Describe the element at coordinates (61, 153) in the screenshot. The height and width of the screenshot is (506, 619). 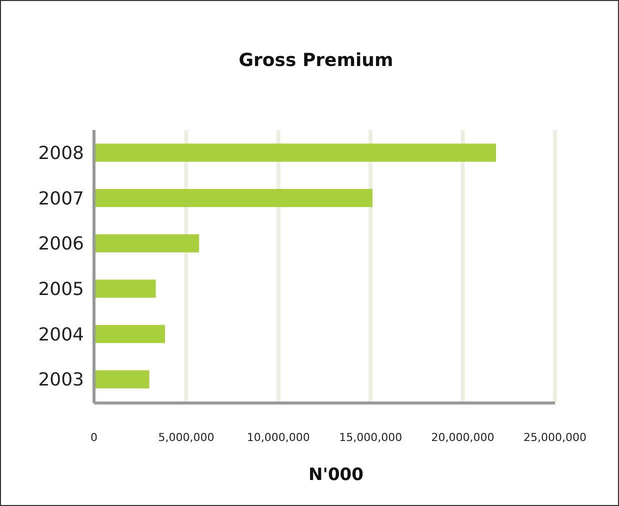
I see `y-tick-label: 2008` at that location.